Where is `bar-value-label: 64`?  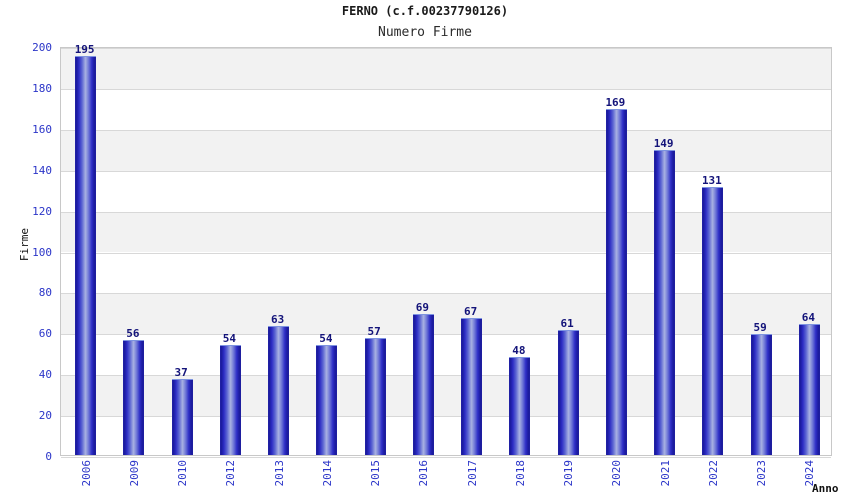
bar-value-label: 64 is located at coordinates (808, 318).